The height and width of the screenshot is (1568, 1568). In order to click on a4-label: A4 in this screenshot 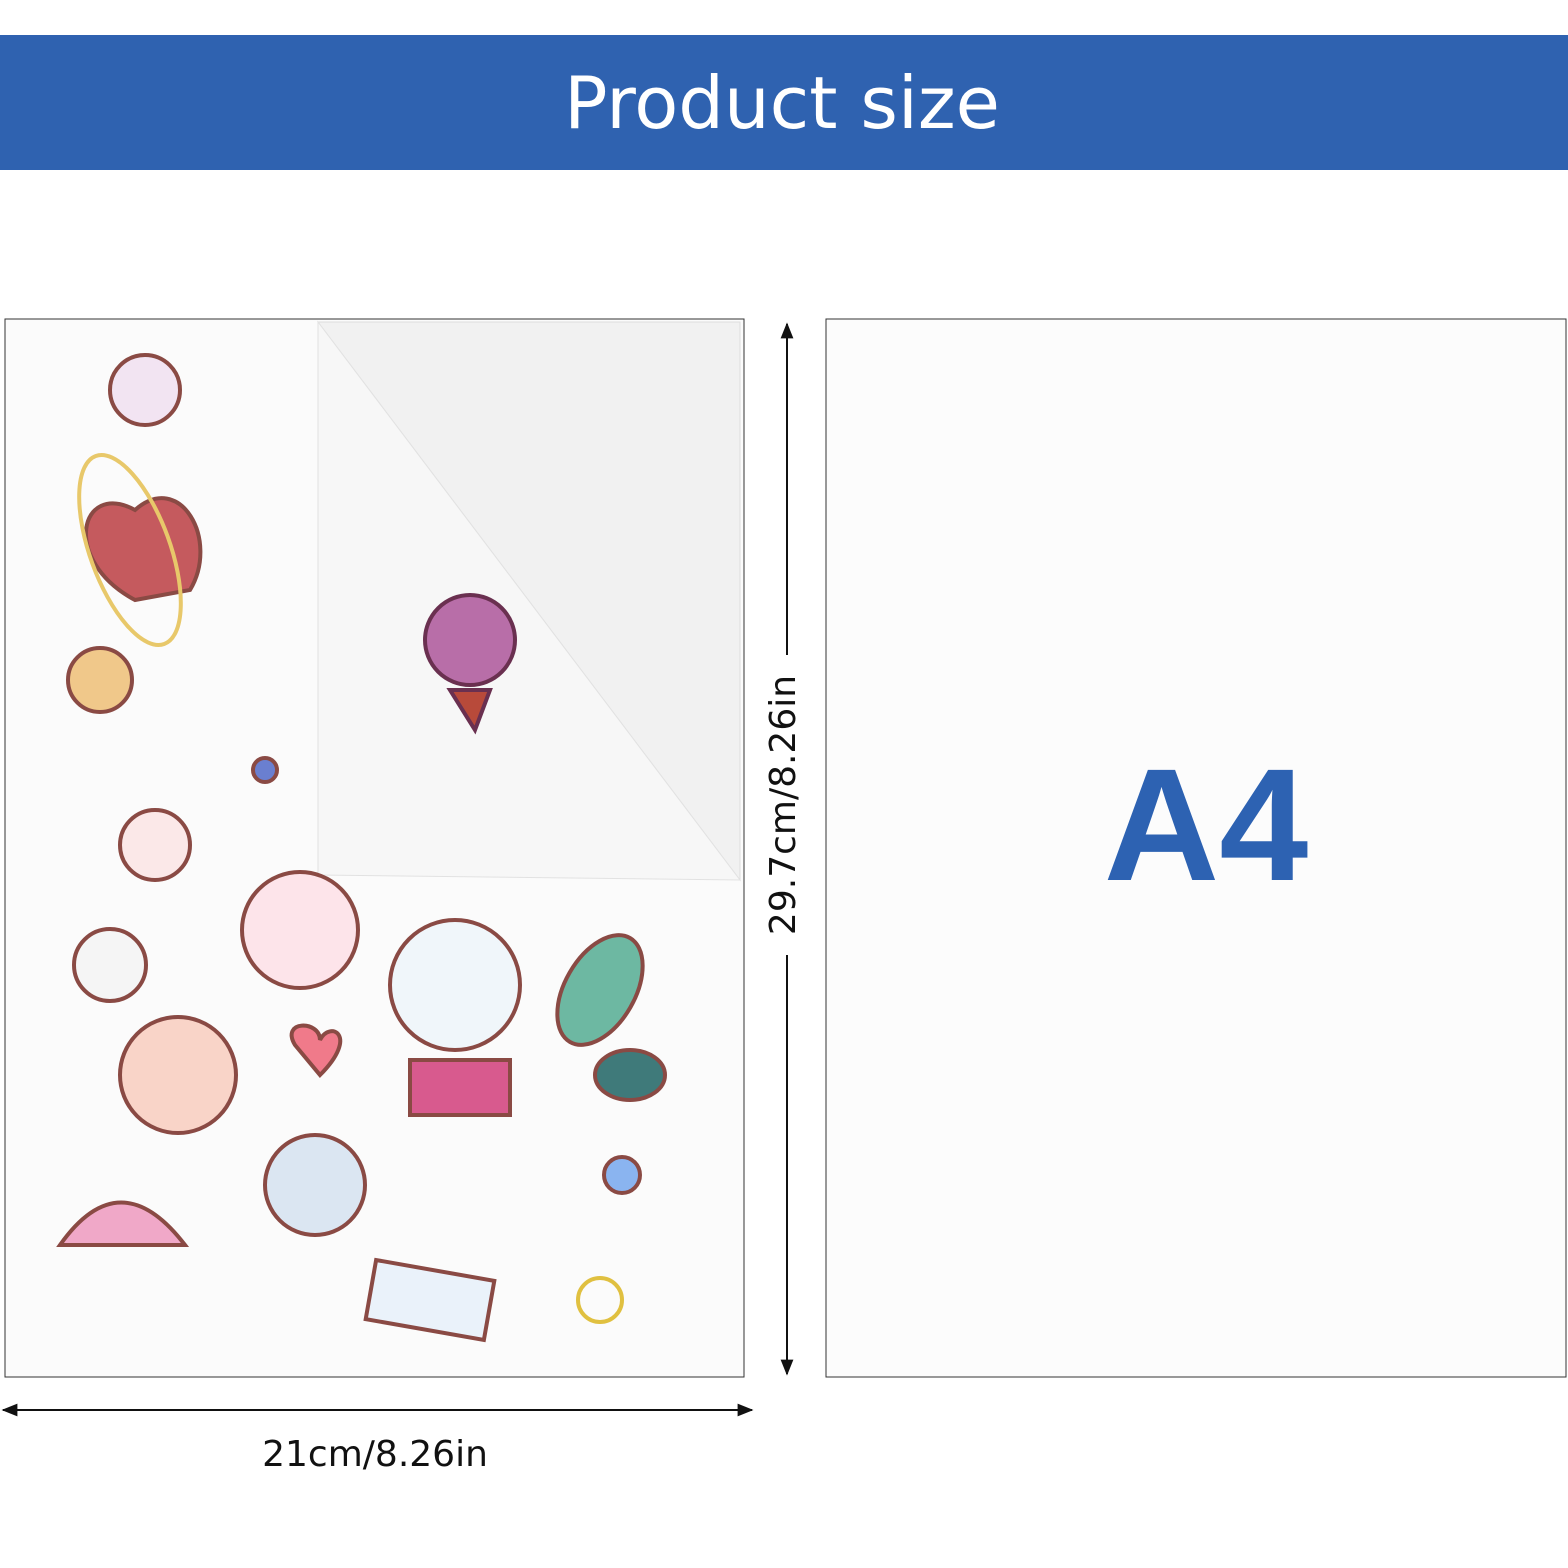, I will do `click(1206, 824)`.